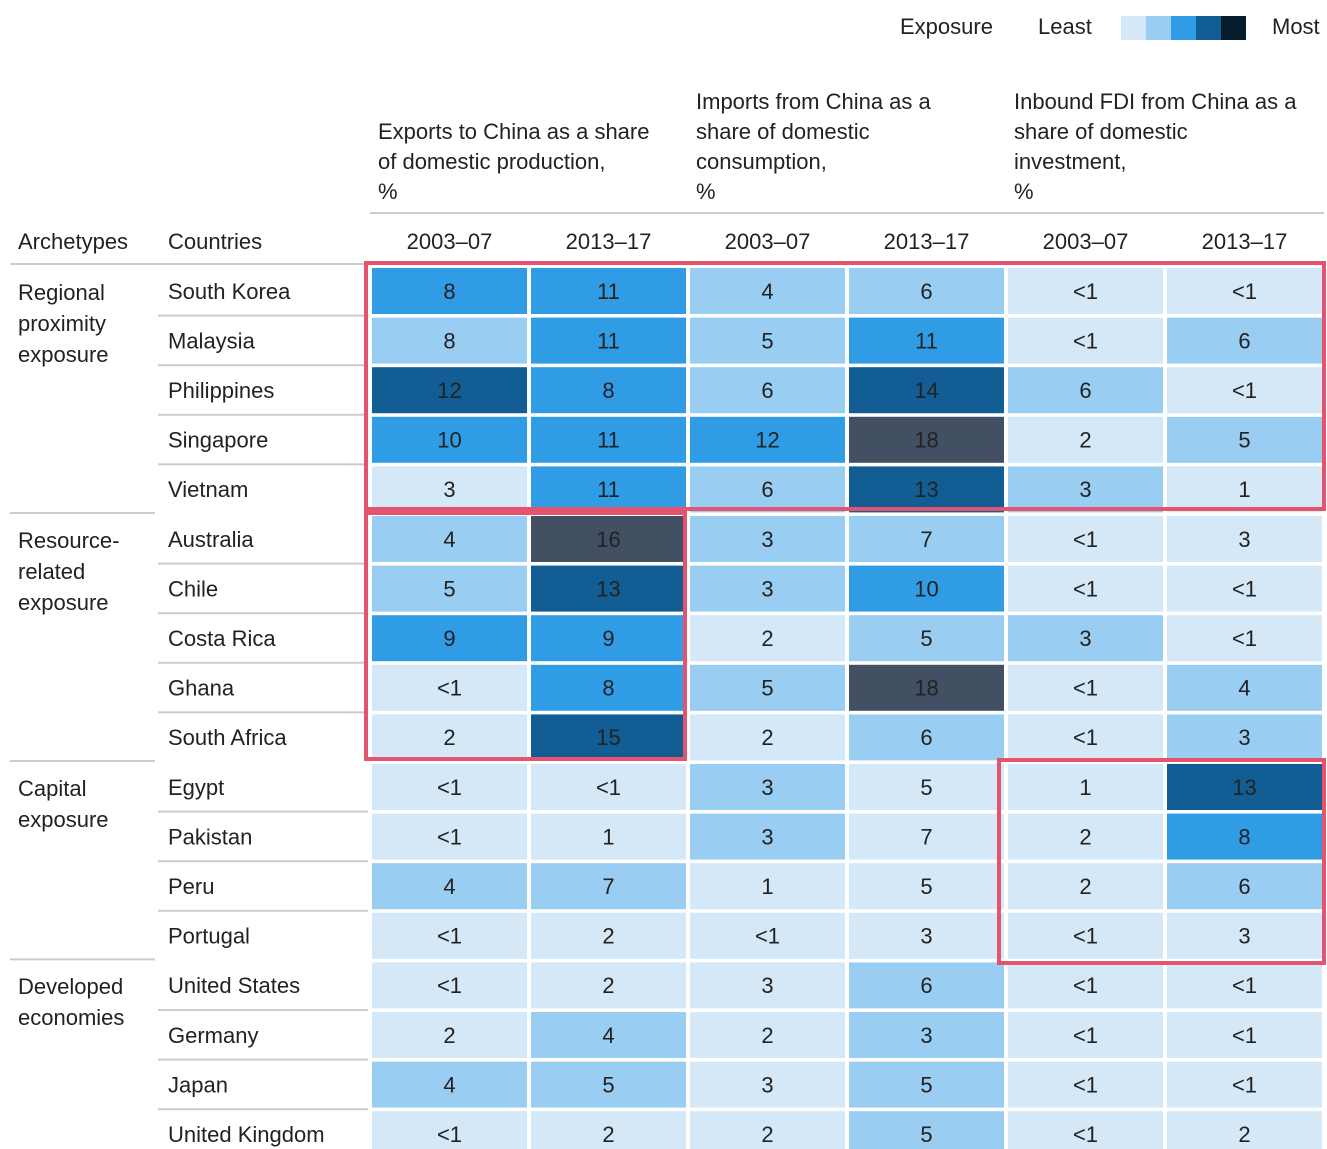  I want to click on archetype-label: proximity, so click(62, 323).